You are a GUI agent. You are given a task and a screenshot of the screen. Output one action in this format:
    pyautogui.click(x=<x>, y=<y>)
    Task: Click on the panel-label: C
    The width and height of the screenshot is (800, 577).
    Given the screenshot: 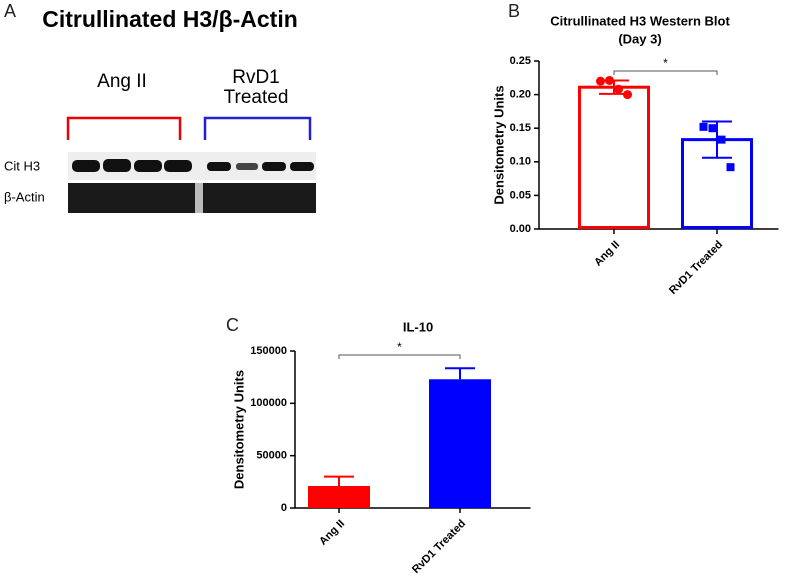 What is the action you would take?
    pyautogui.click(x=232, y=325)
    